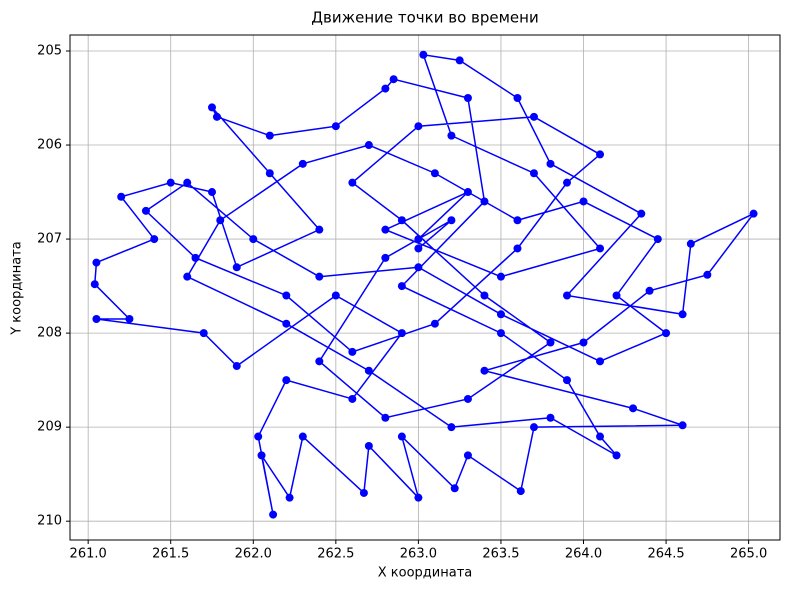 The image size is (790, 594). I want to click on x-tick-label: 261.0, so click(88, 554).